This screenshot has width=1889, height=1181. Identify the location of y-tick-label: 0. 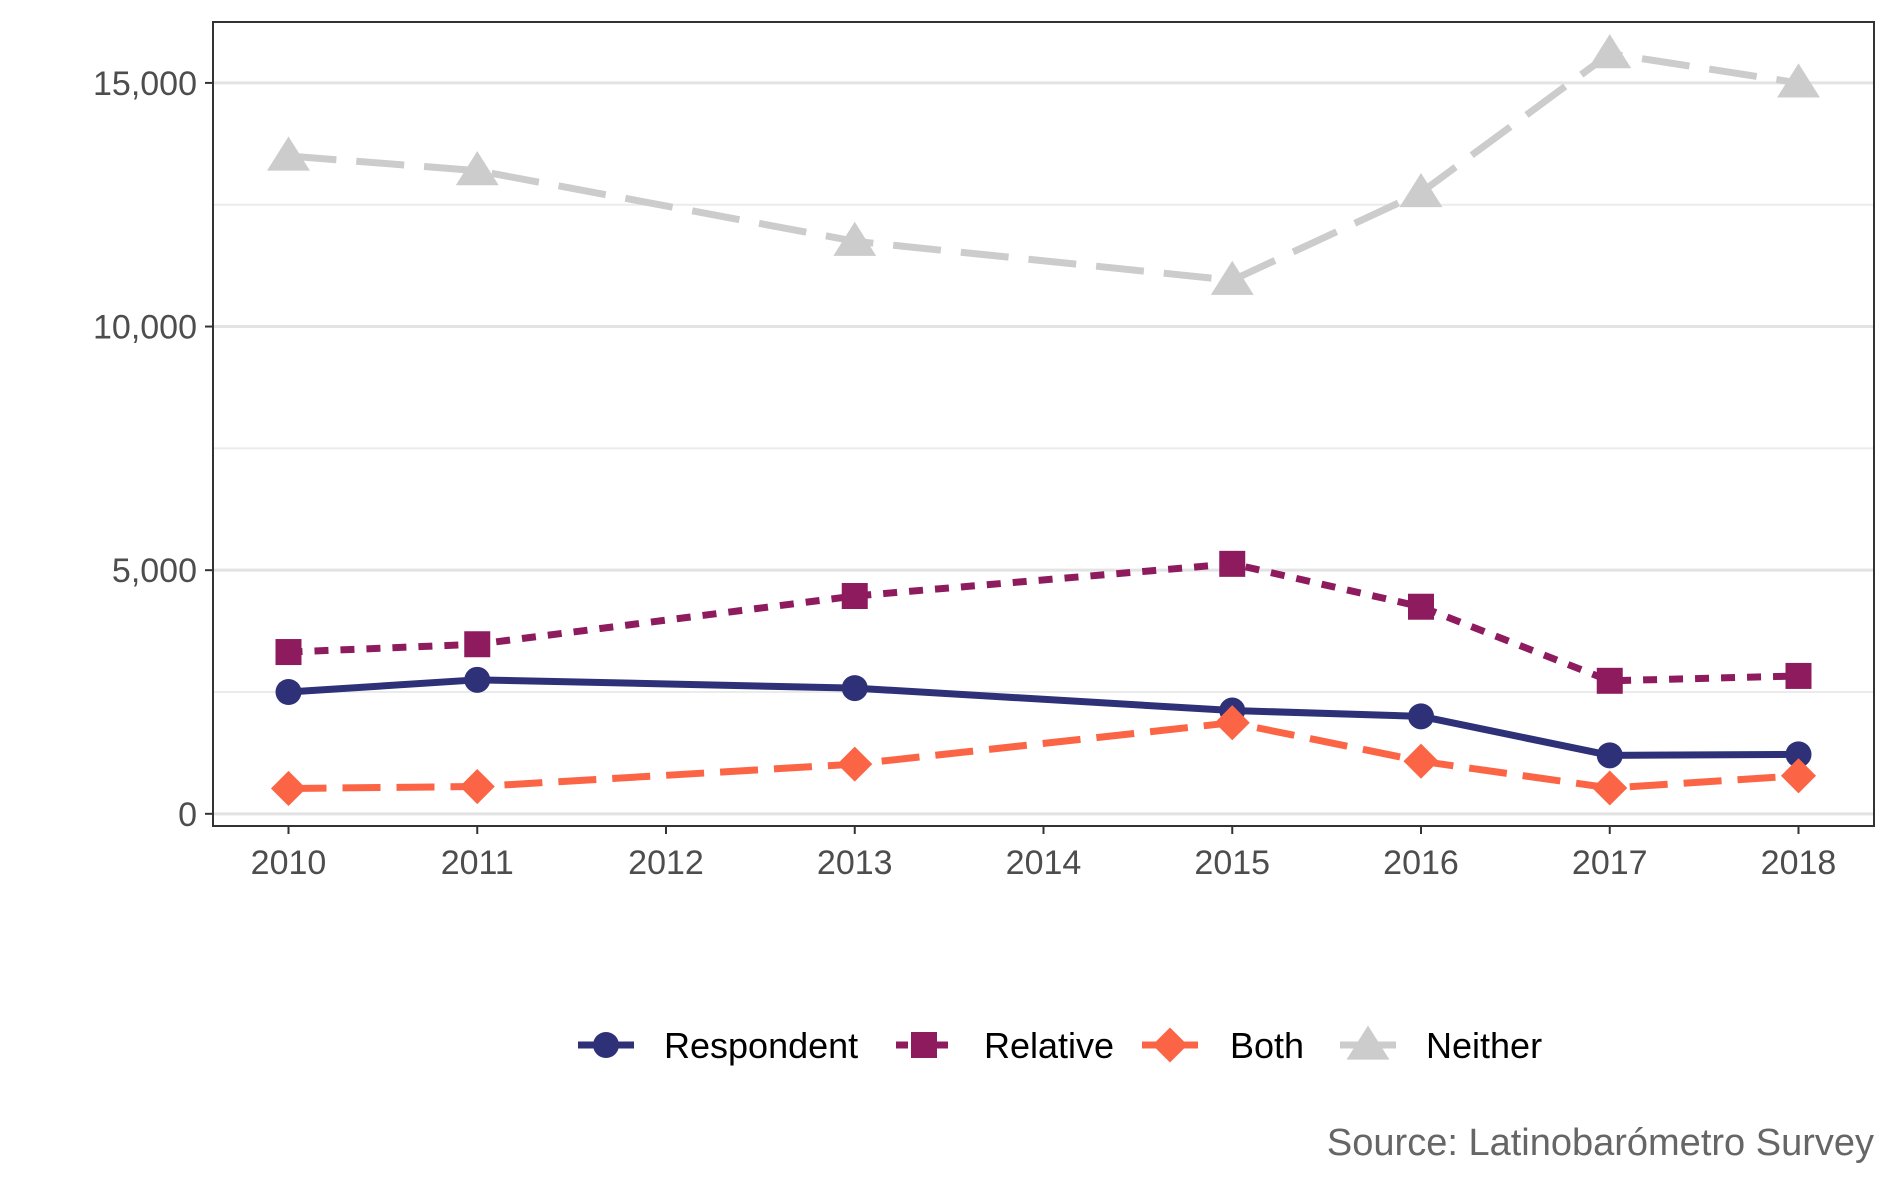
(187, 815).